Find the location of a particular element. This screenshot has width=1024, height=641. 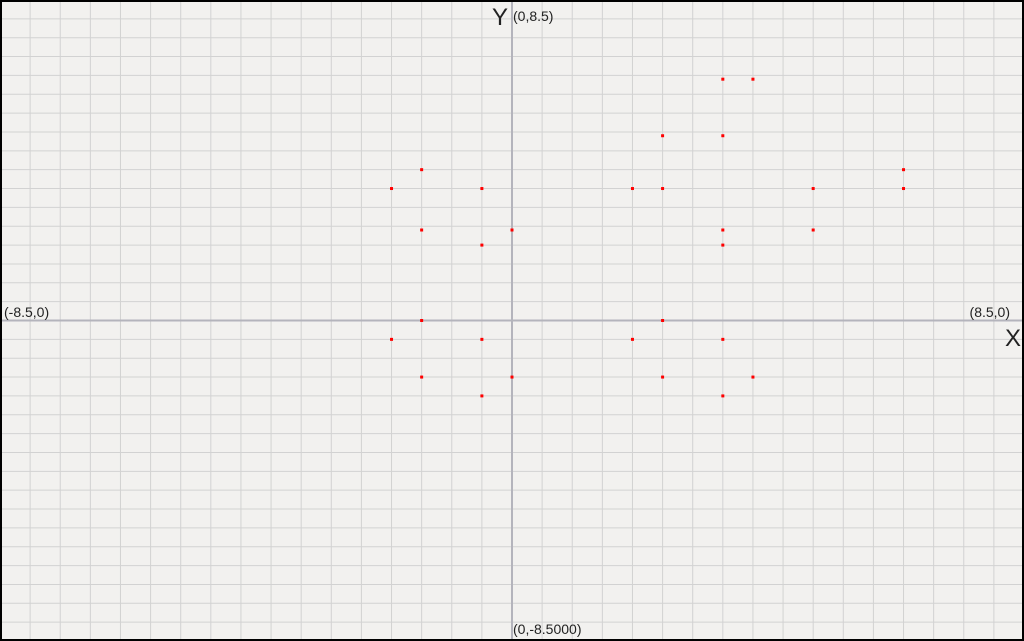

y-axis-label: Y is located at coordinates (500, 17).